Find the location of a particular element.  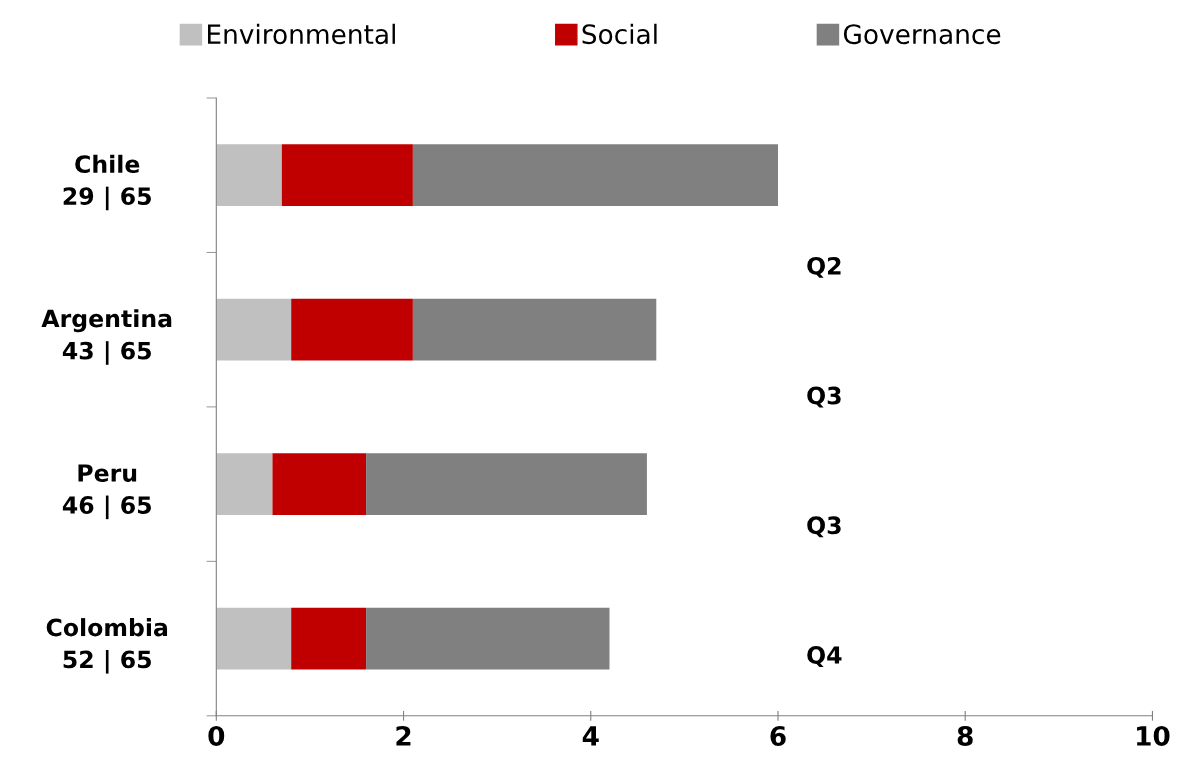

y-tick-label: Chile 29 | 65 is located at coordinates (107, 182).